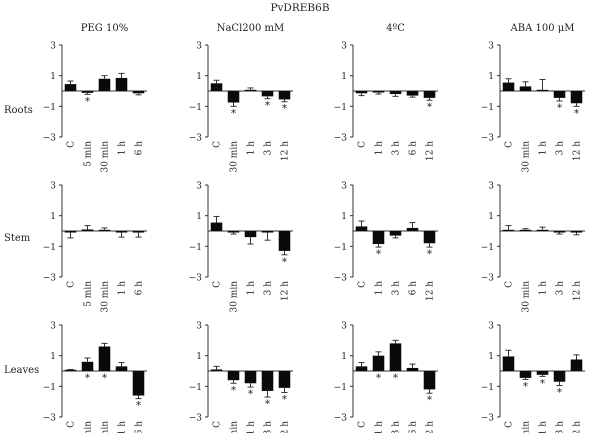 Image resolution: width=600 pixels, height=433 pixels. I want to click on panel-peg-10-leaves: 3 1 −1 −3 C * 5 min * 30 min 1 h * 6 h, so click(95, 377).